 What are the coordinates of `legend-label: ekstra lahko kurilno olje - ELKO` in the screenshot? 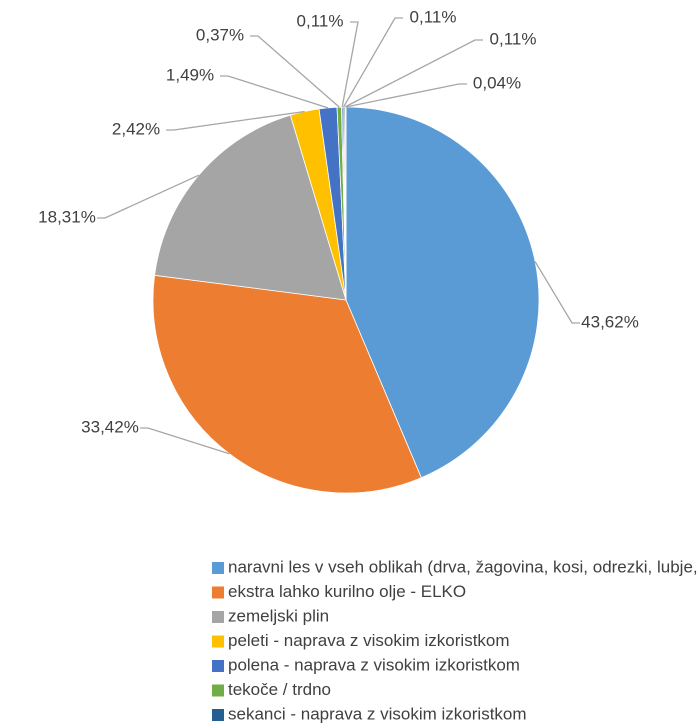 It's located at (347, 591).